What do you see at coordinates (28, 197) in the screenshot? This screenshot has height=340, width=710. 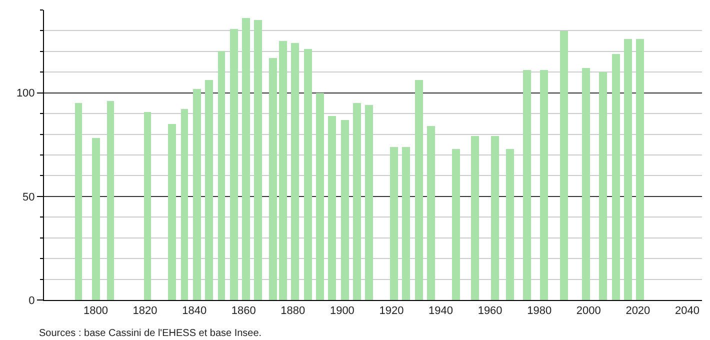 I see `y-tick-label: 50` at bounding box center [28, 197].